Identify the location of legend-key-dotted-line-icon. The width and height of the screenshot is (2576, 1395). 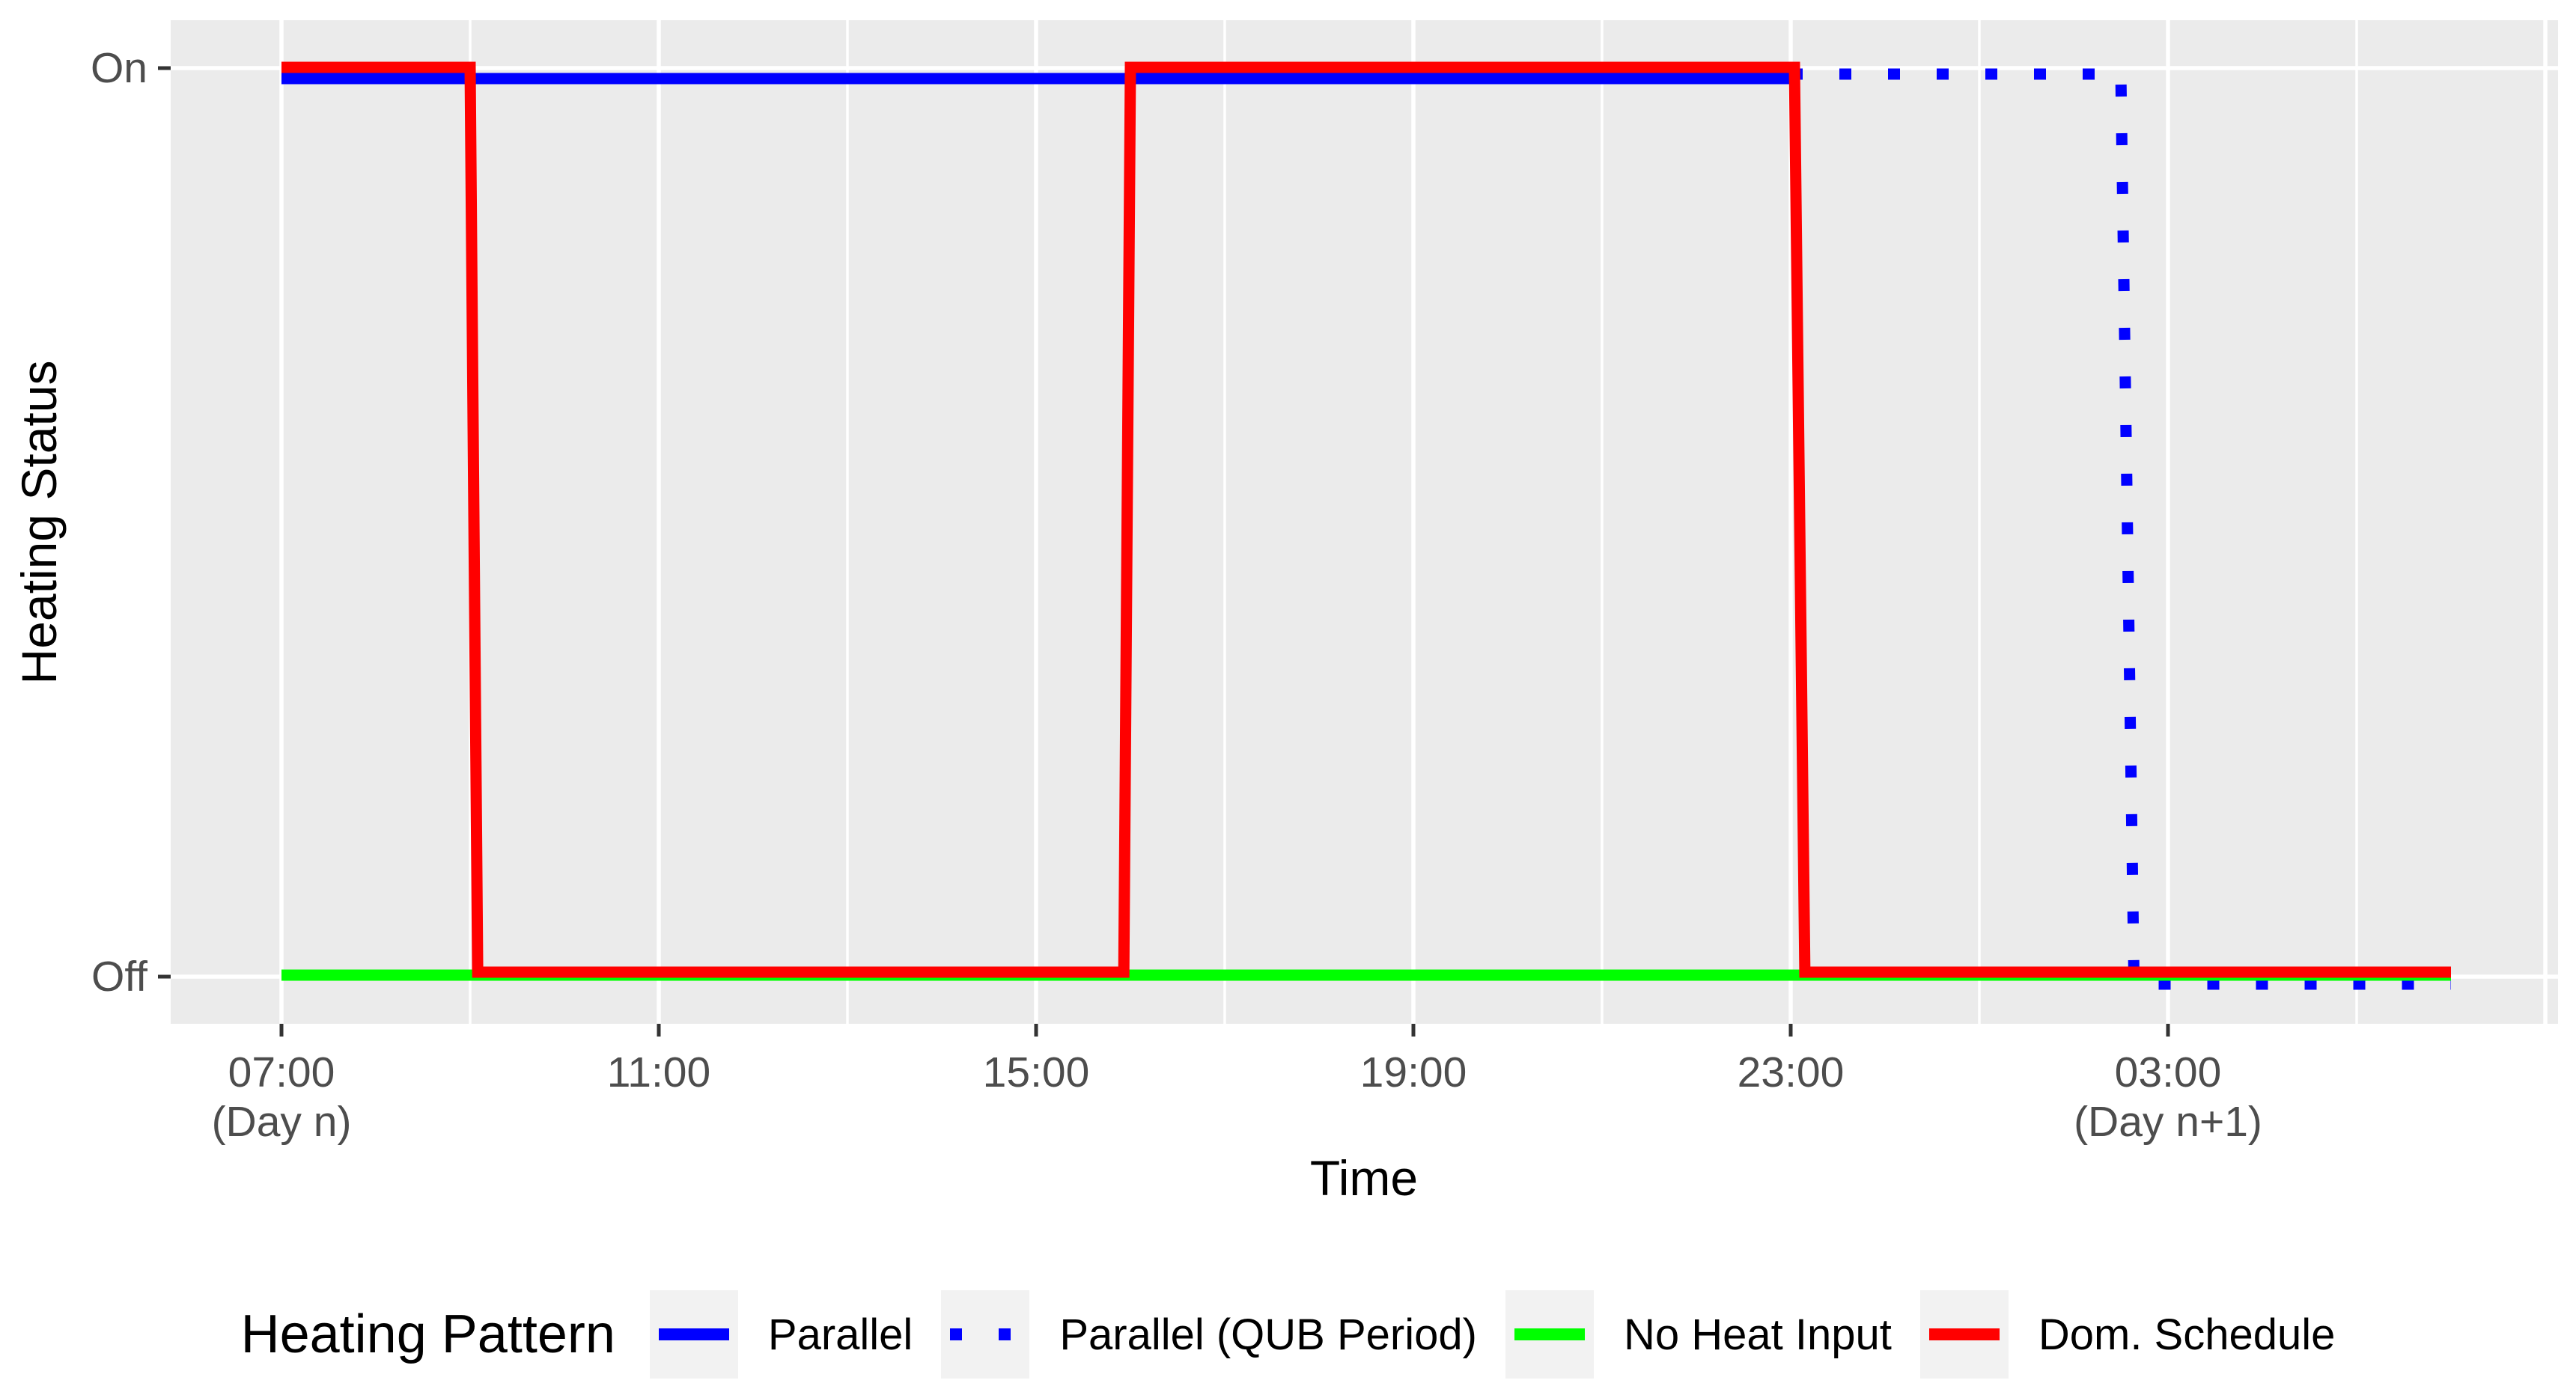
(985, 1334).